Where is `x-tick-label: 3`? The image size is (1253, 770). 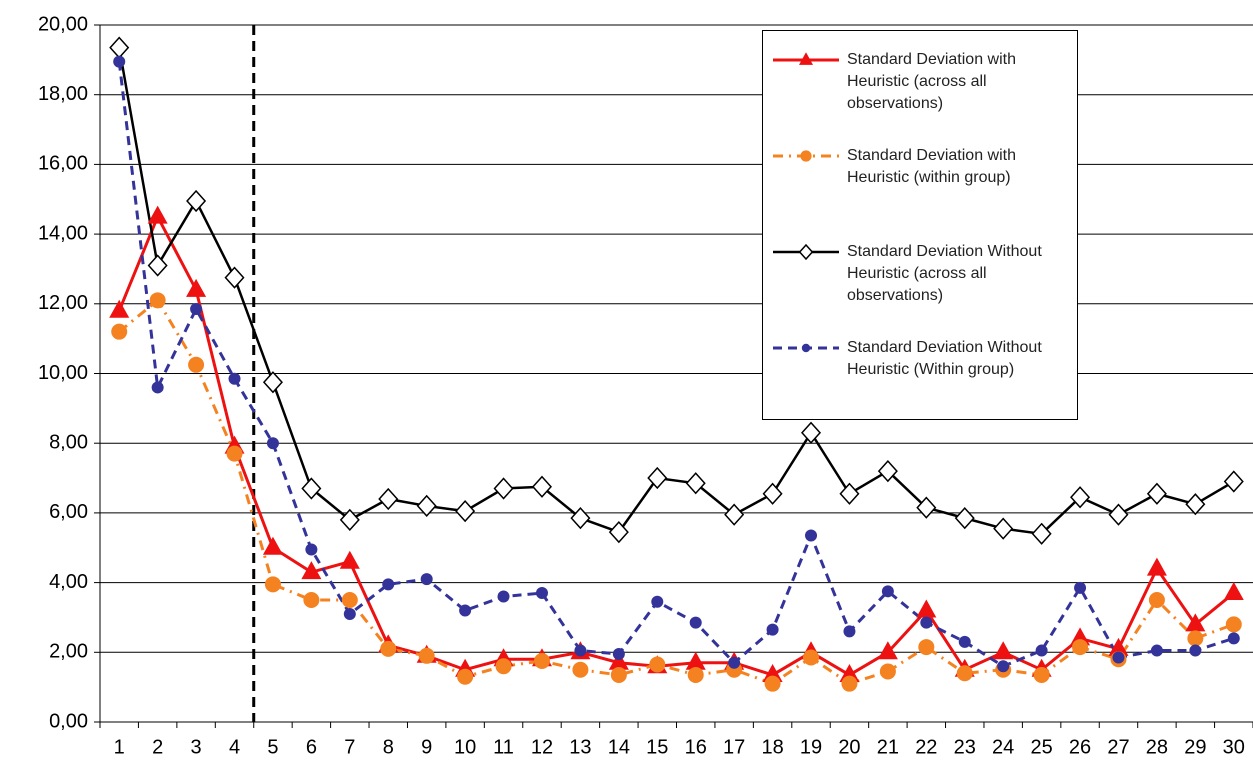
x-tick-label: 3 is located at coordinates (196, 747).